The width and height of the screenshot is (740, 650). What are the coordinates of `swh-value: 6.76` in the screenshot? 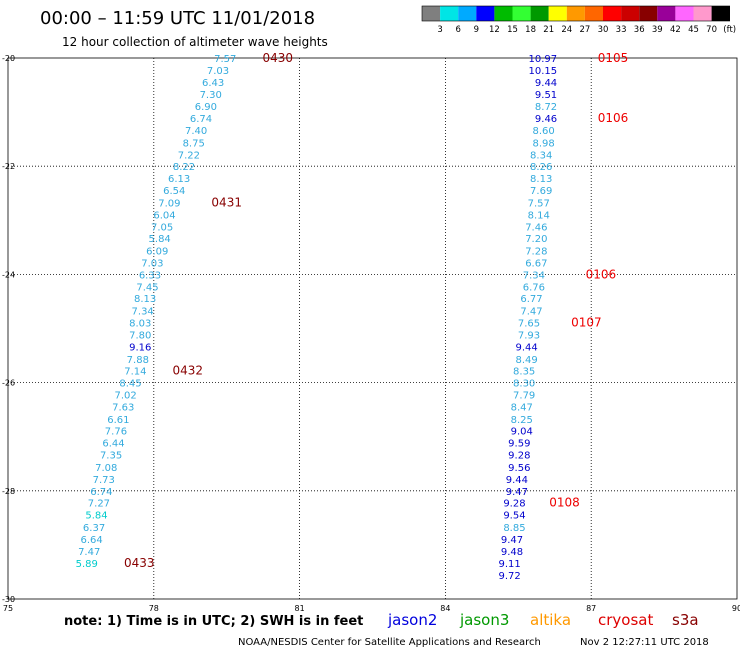 It's located at (534, 287).